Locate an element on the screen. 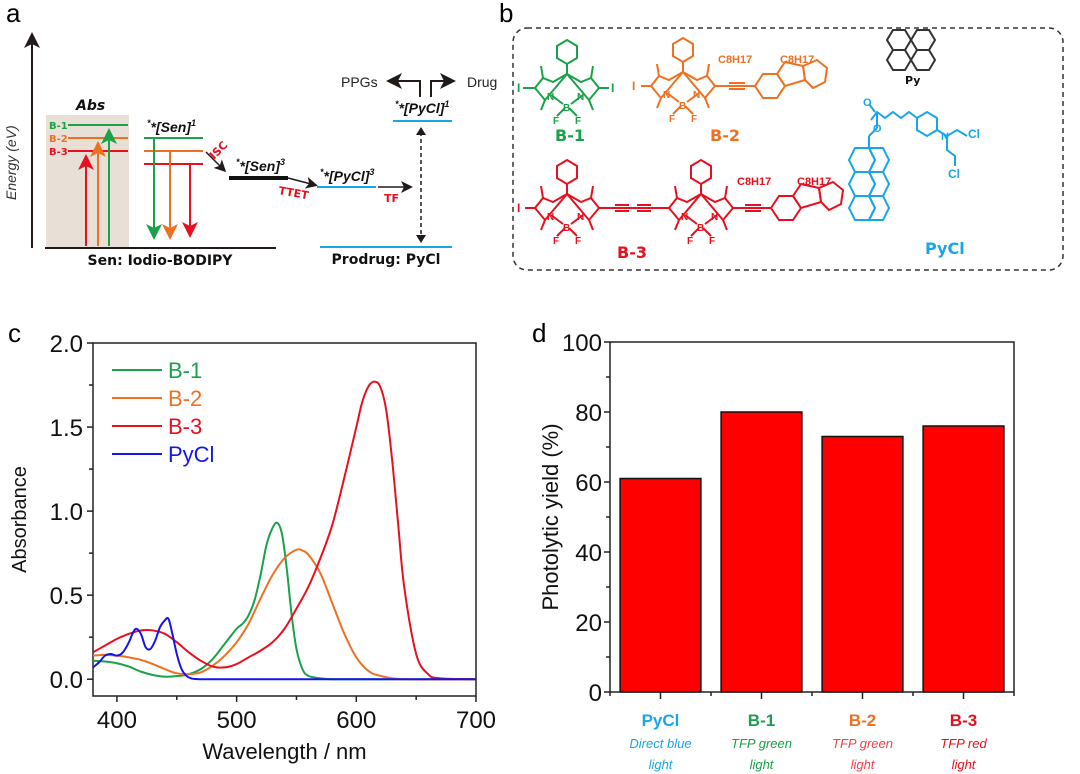  x-category-label: B-3 is located at coordinates (963, 720).